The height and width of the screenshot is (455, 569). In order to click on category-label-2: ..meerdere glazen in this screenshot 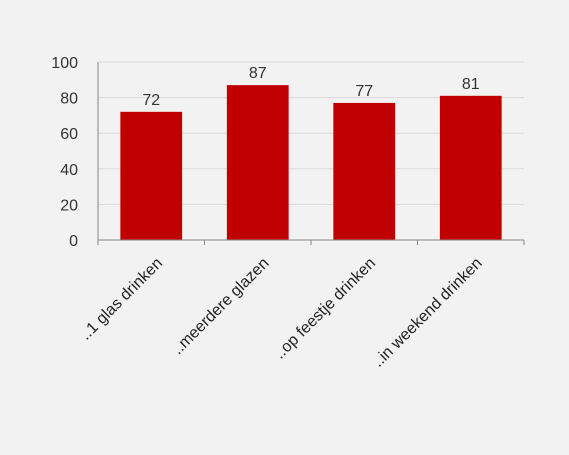, I will do `click(220, 306)`.